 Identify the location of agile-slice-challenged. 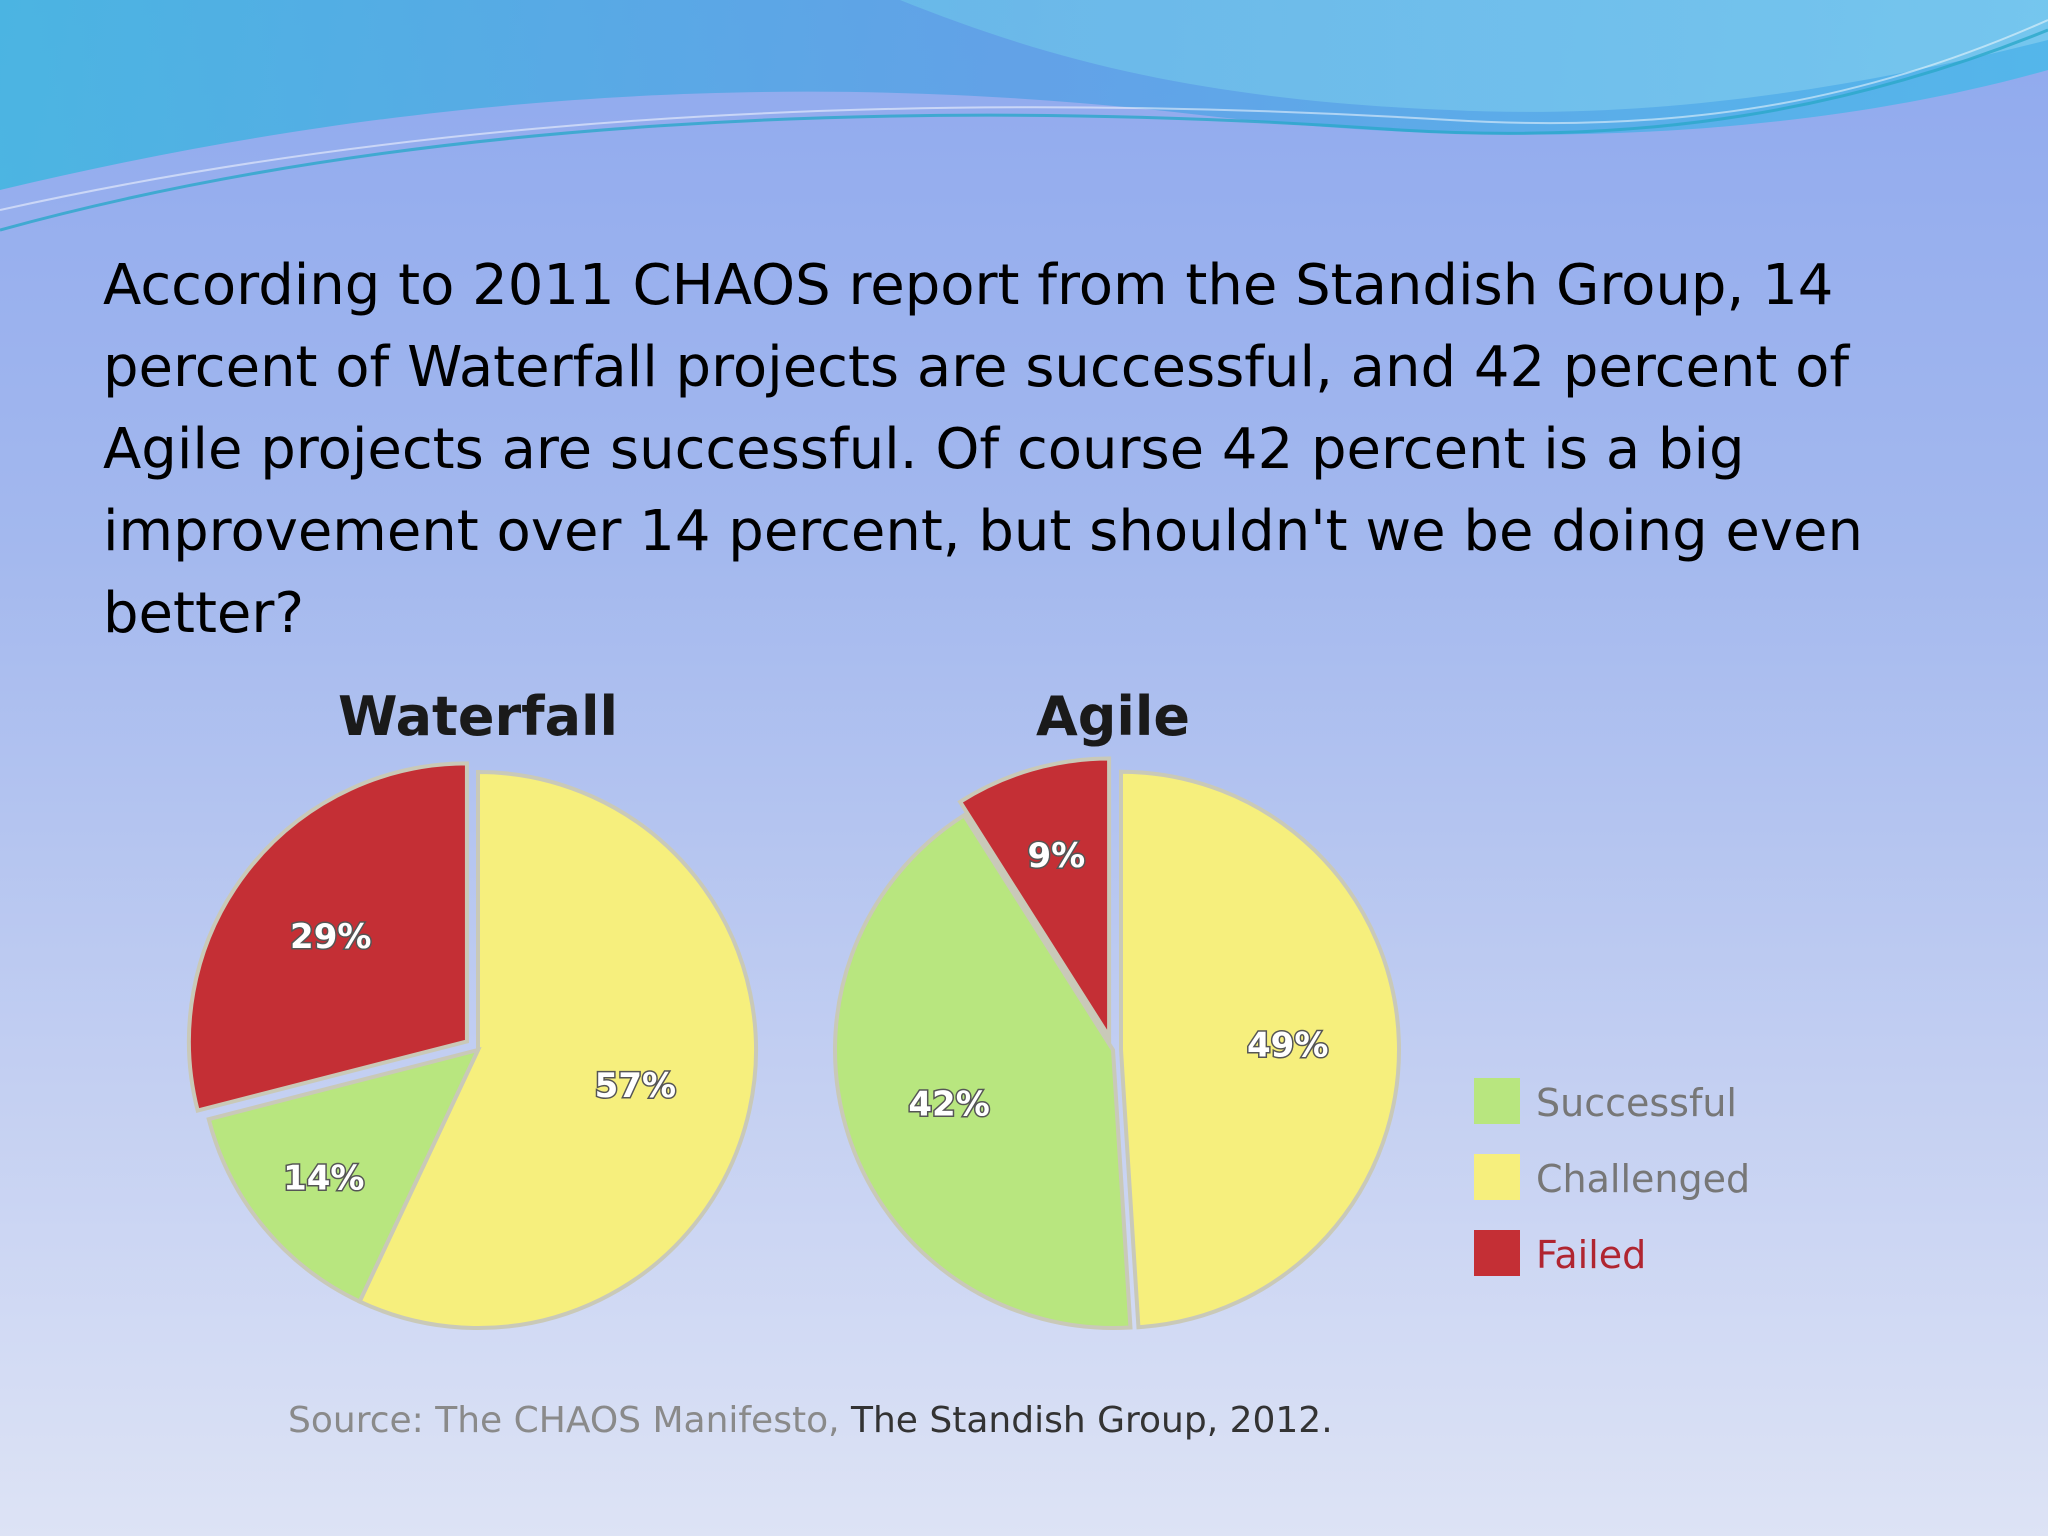
(1260, 1049).